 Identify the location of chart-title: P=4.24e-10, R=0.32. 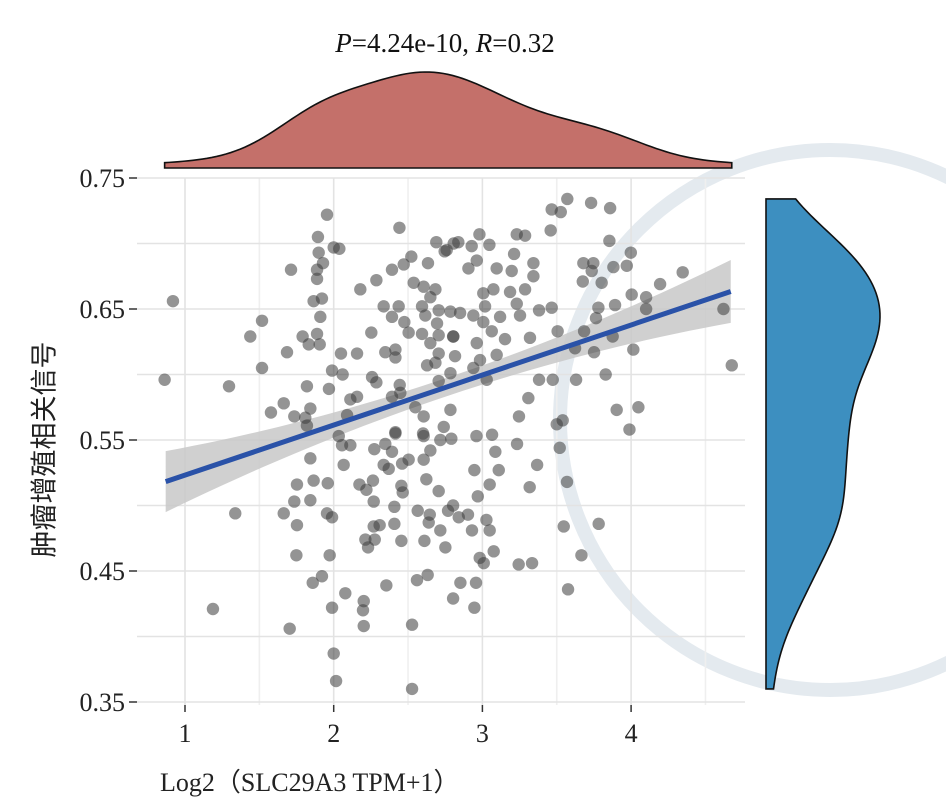
(473, 43).